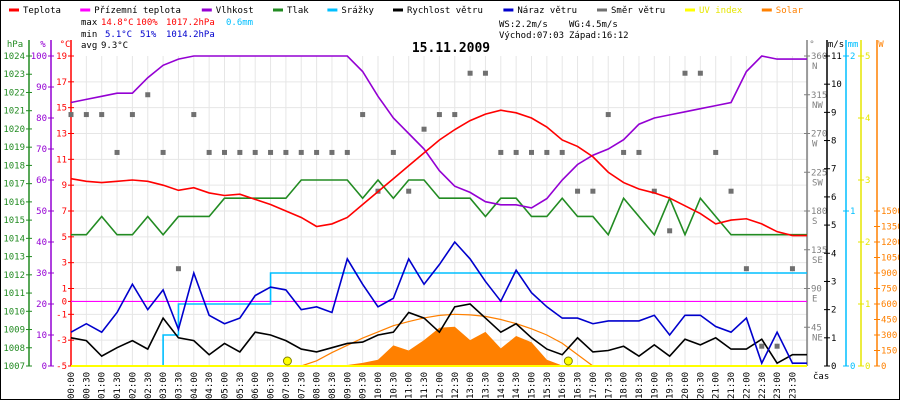  I want to click on sunrise-marker, so click(287, 361).